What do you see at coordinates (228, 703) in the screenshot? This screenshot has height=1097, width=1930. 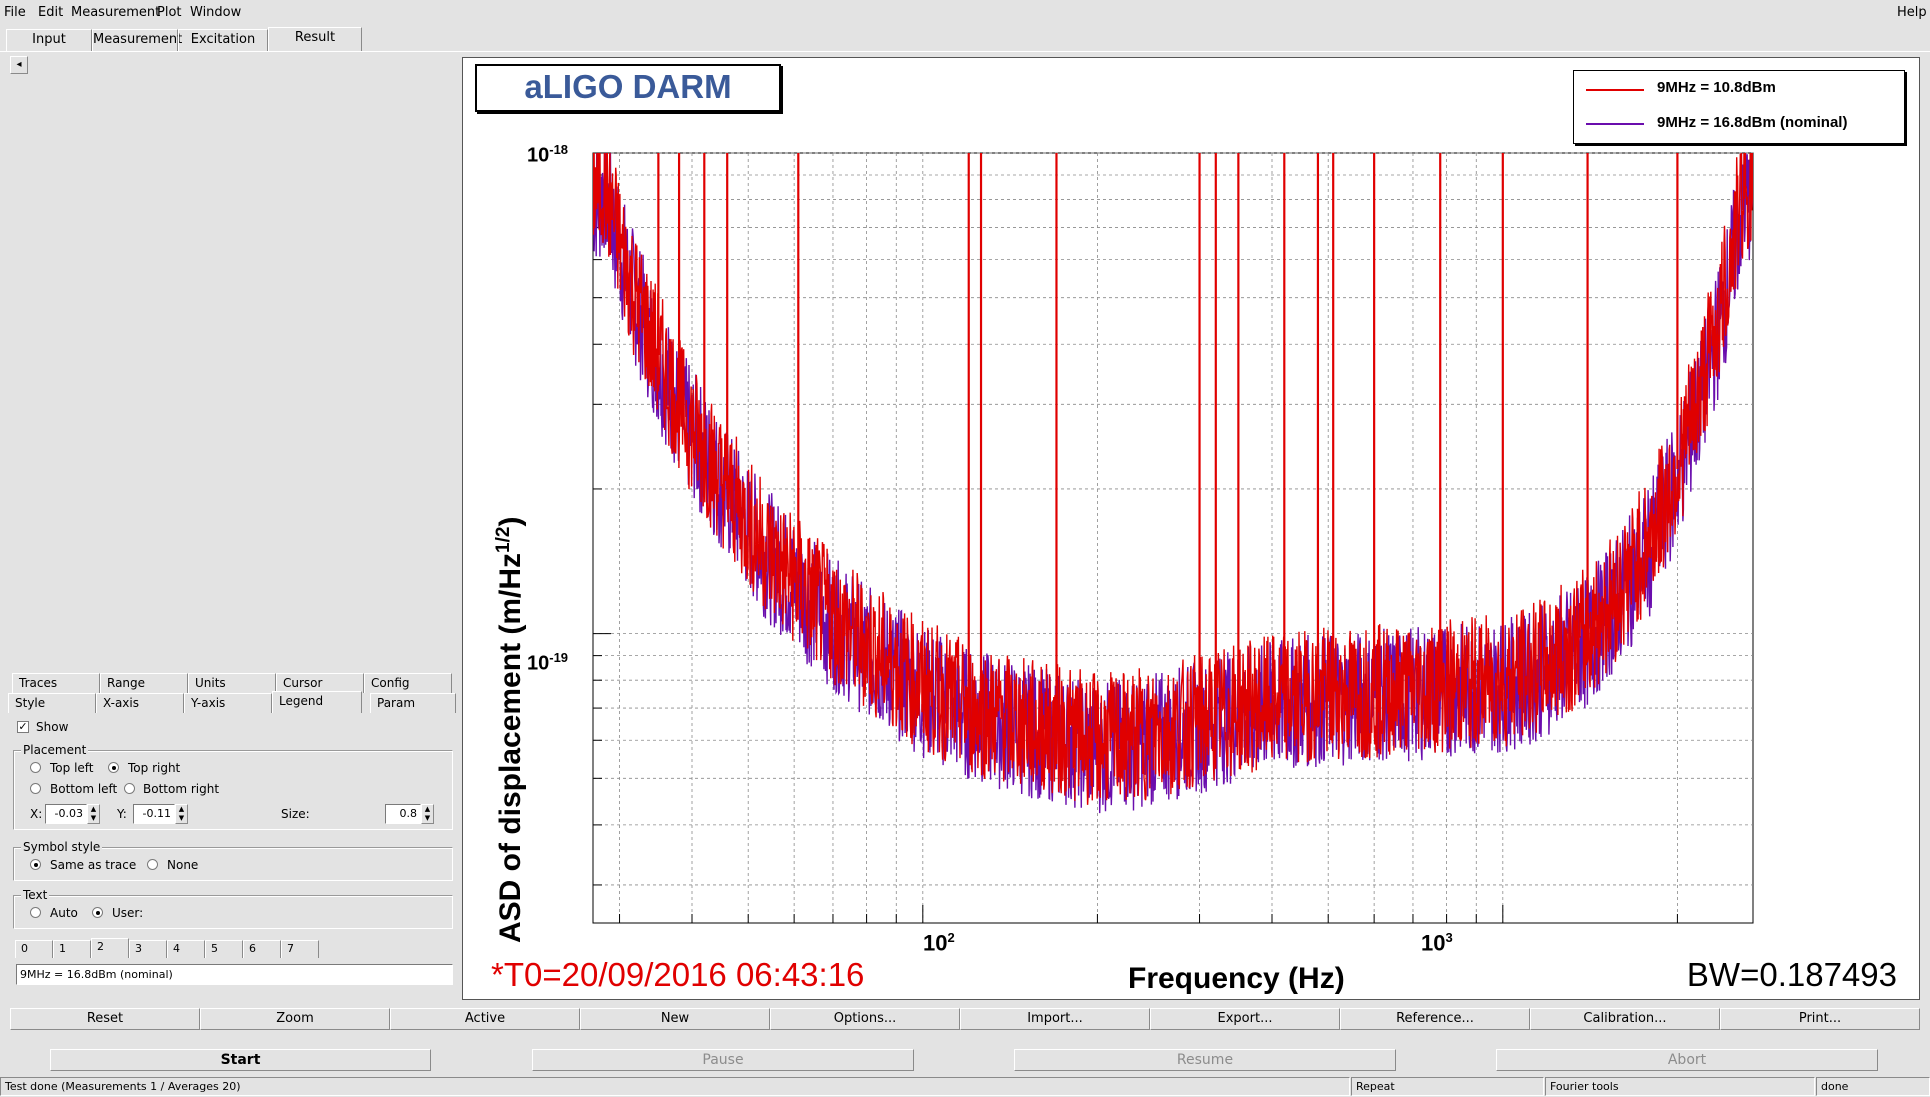 I see `tab-y-axis: Y-axis` at bounding box center [228, 703].